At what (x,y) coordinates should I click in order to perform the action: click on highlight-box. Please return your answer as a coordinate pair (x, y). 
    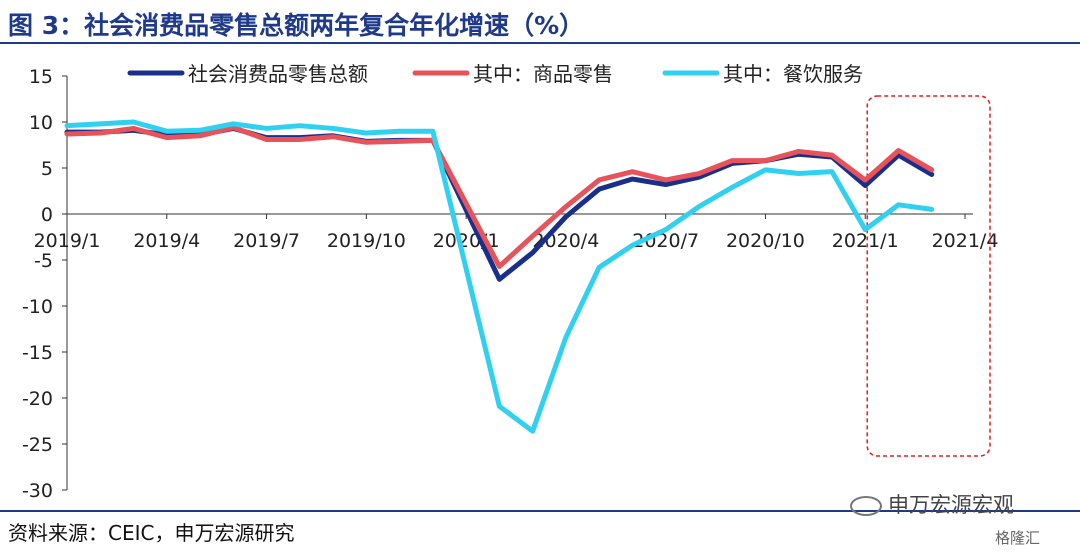
    Looking at the image, I should click on (928, 276).